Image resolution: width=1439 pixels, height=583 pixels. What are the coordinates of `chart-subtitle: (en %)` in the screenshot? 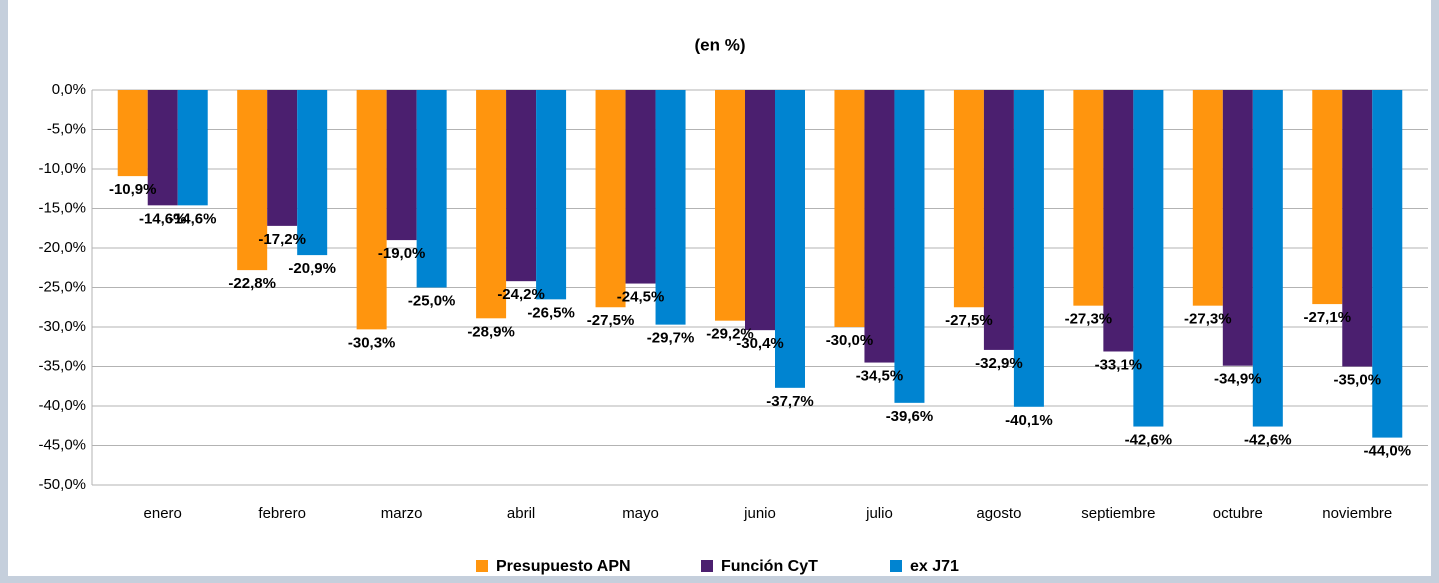 It's located at (720, 44).